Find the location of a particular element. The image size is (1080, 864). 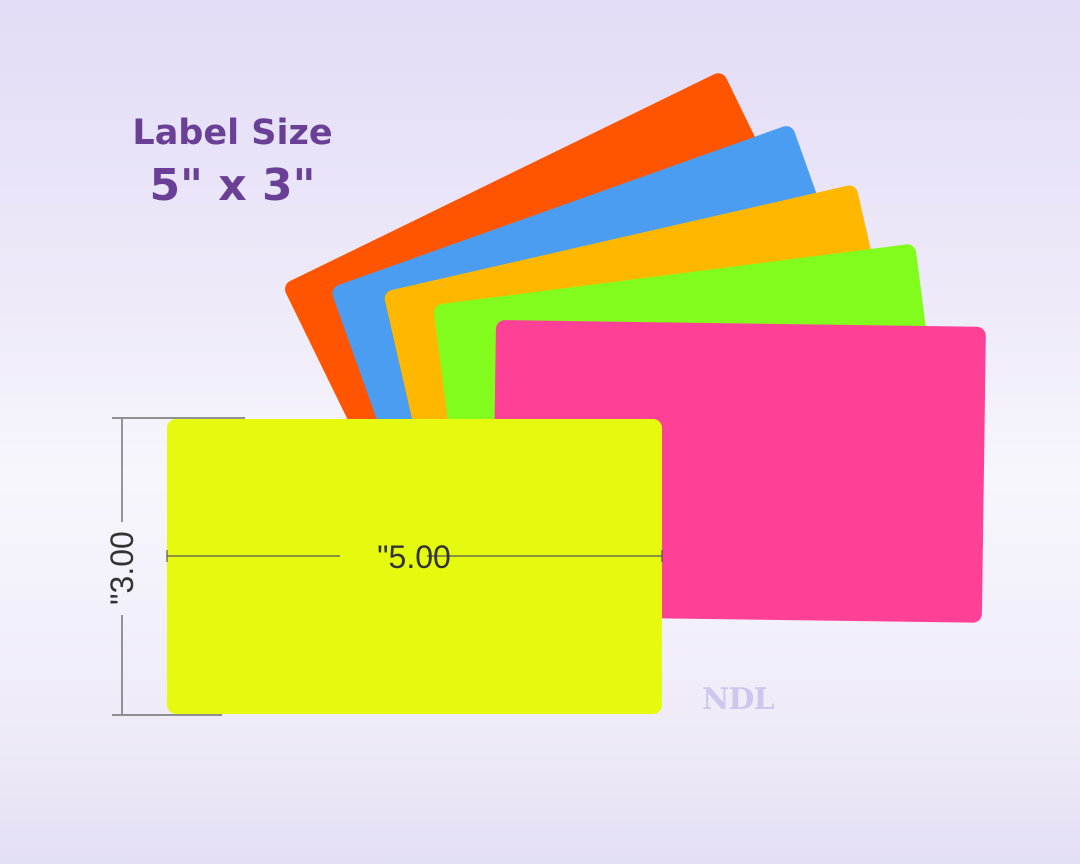

width-dimension-label: "5.00 is located at coordinates (414, 557).